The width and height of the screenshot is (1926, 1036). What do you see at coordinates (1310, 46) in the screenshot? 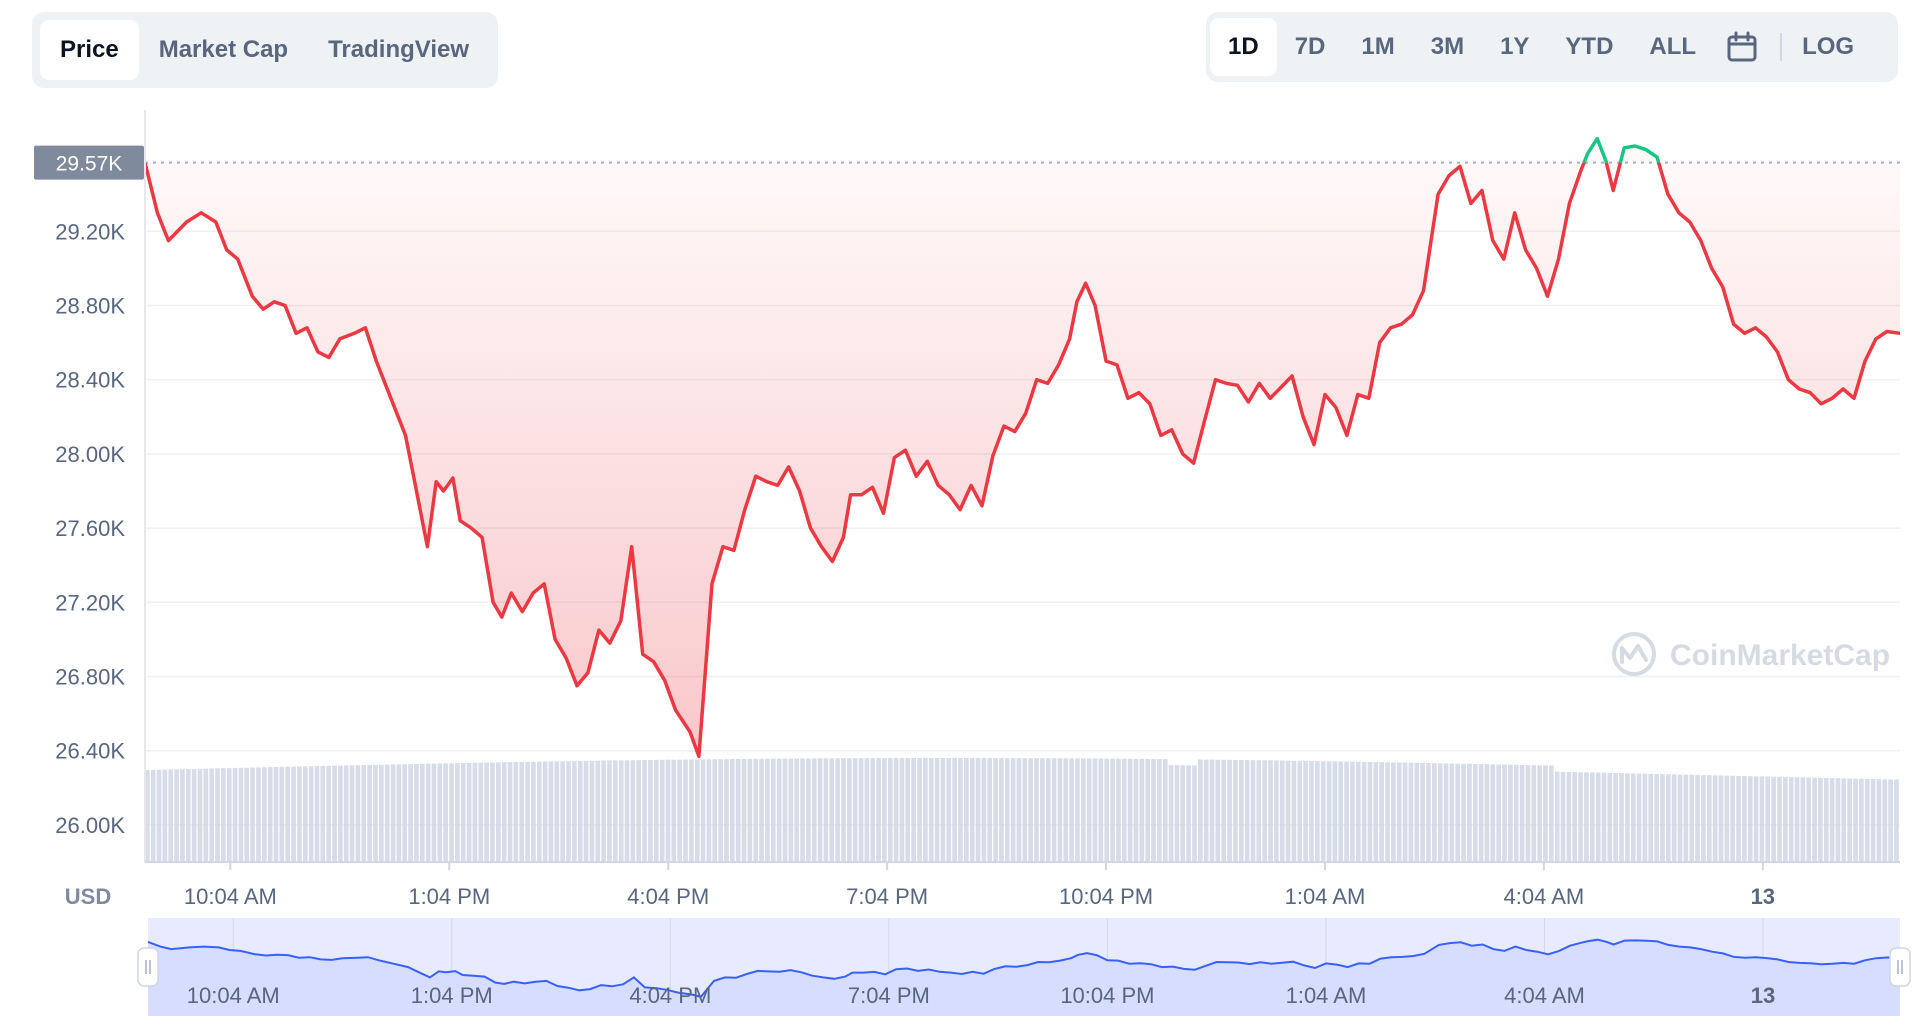
I see `range-7d-button: 7D` at bounding box center [1310, 46].